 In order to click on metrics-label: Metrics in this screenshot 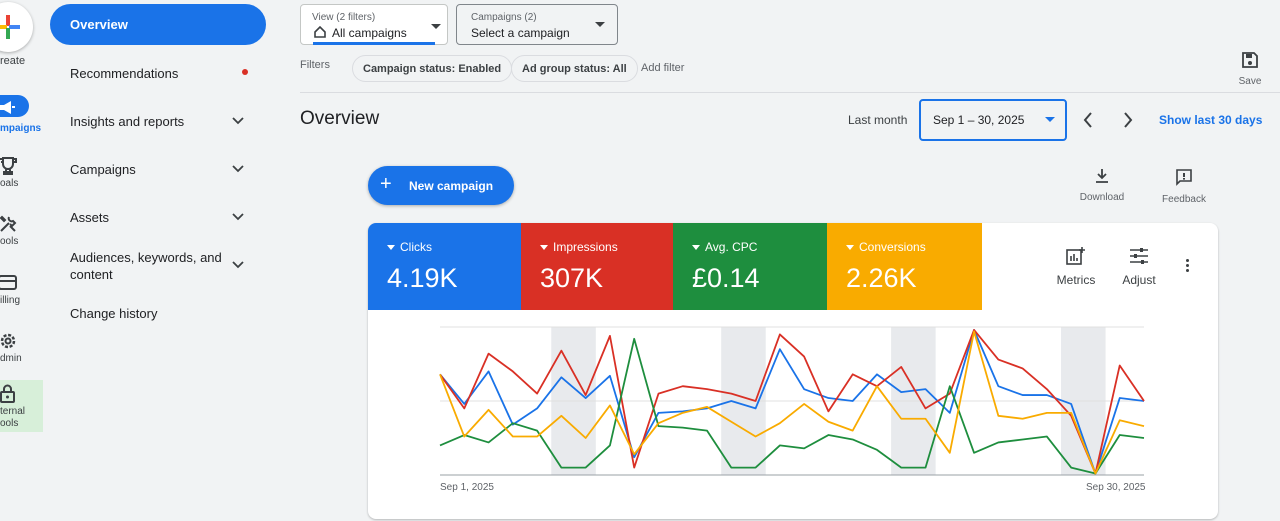, I will do `click(1076, 280)`.